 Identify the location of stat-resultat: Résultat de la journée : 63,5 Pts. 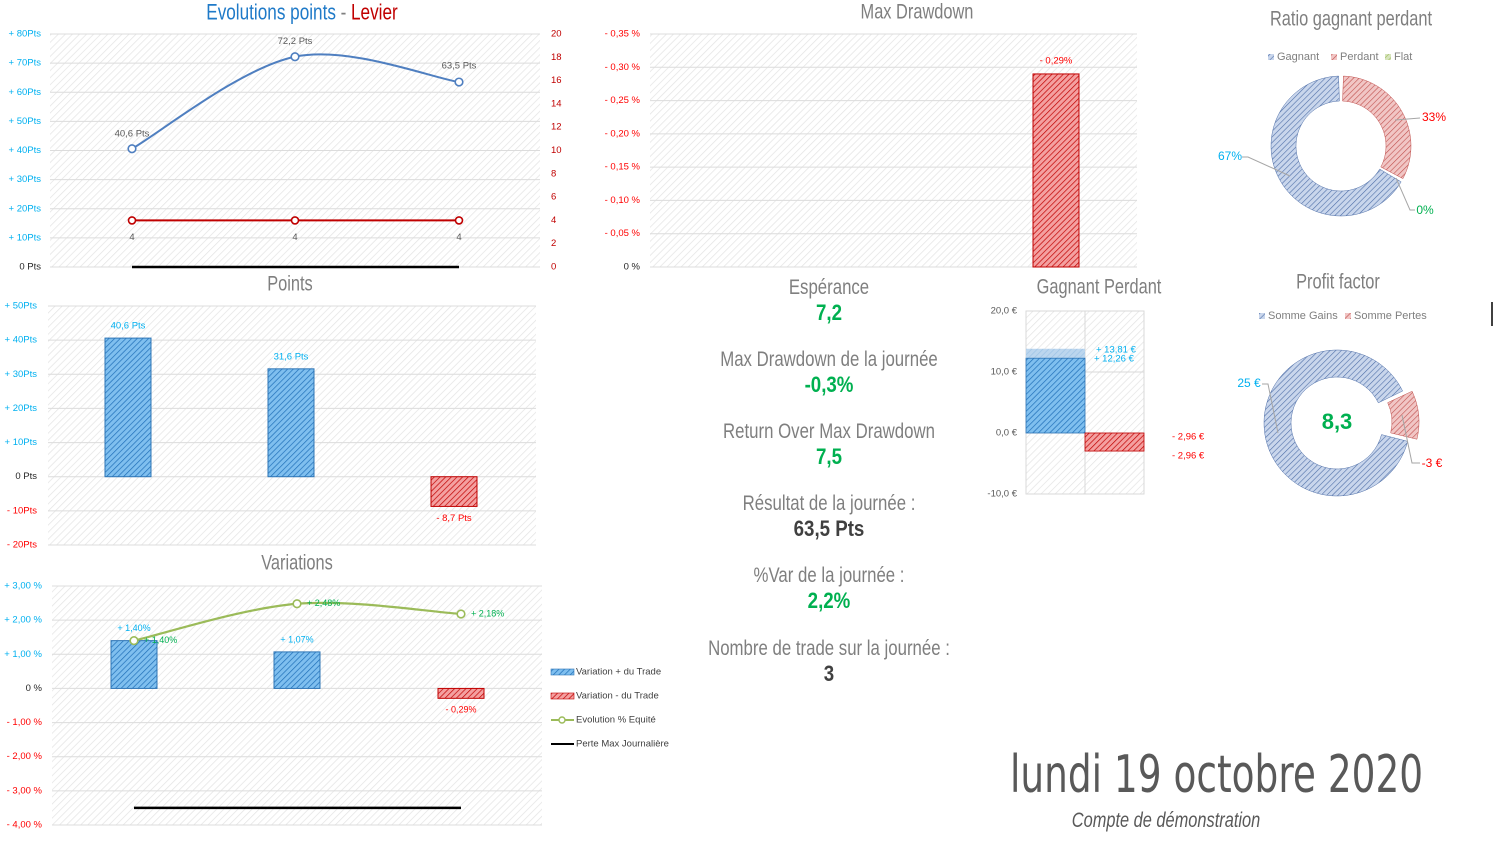
(829, 517).